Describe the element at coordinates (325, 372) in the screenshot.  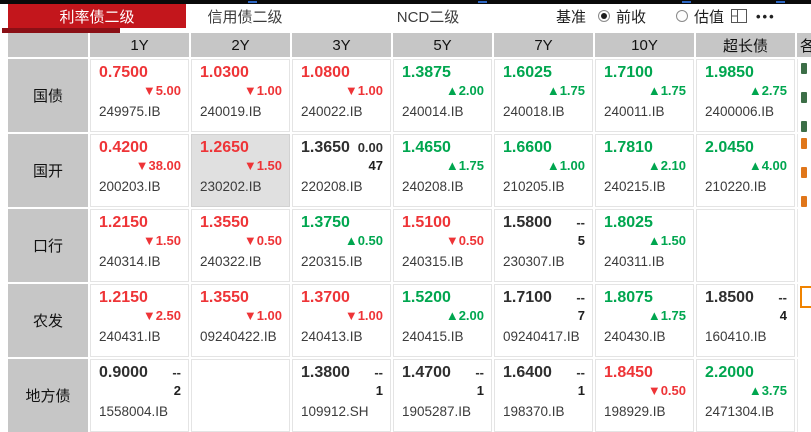
I see `price: 1.3800` at that location.